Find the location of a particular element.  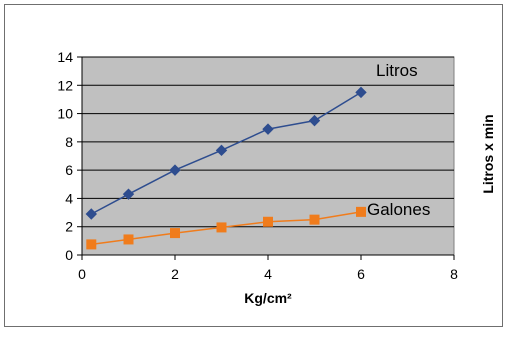

y-tick-label: 10 is located at coordinates (65, 114).